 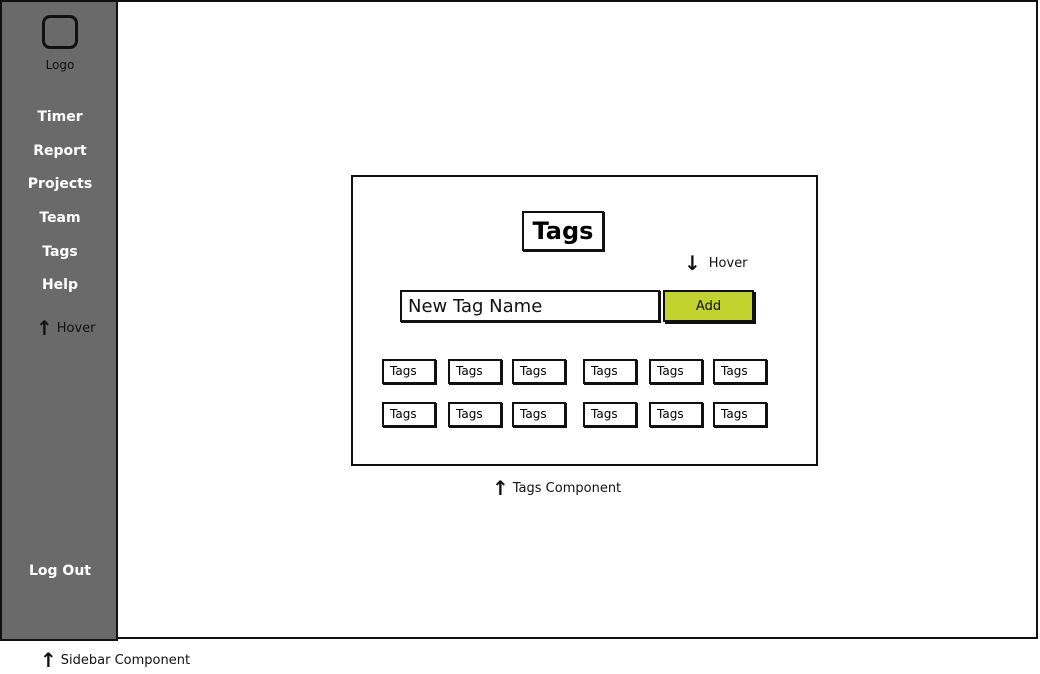 I want to click on add-hover-note: ↓ Hover, so click(x=716, y=263).